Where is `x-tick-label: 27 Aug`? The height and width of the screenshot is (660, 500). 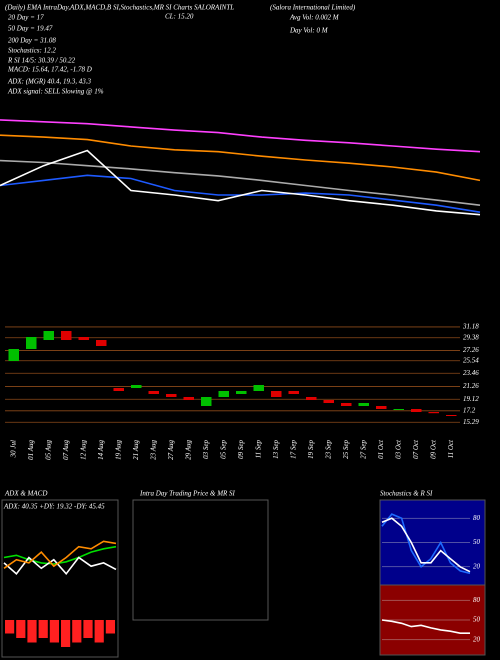 x-tick-label: 27 Aug is located at coordinates (171, 450).